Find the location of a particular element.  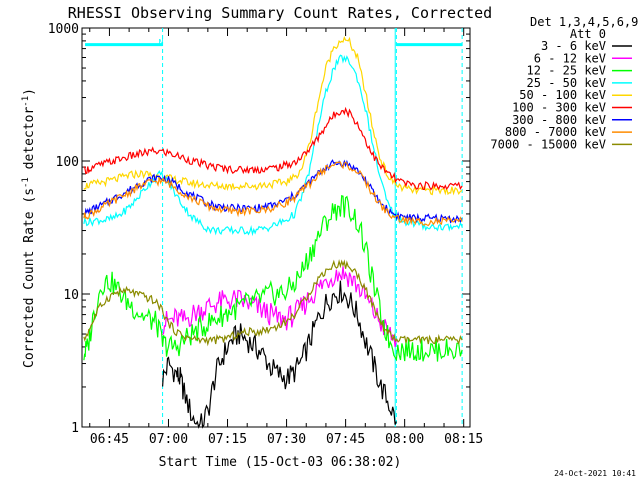

legend-header-line1: Det 1,3,4,5,6,9, is located at coordinates (585, 22).